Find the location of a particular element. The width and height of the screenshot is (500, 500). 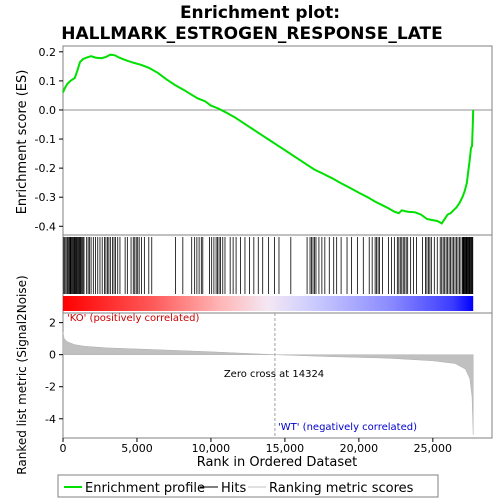

ranked-list-color-bar is located at coordinates (268, 303).